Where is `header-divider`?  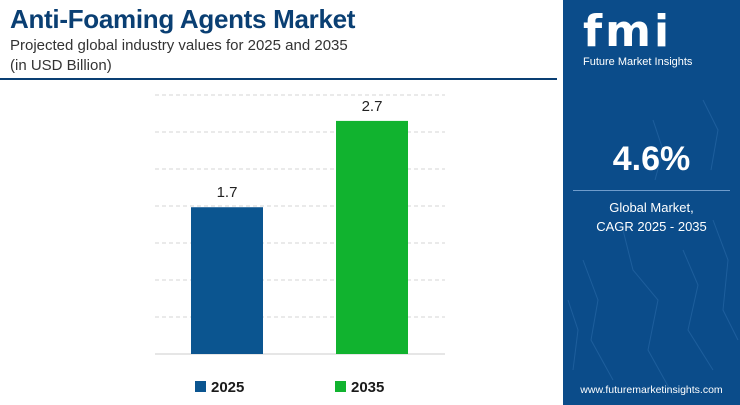
header-divider is located at coordinates (278, 79).